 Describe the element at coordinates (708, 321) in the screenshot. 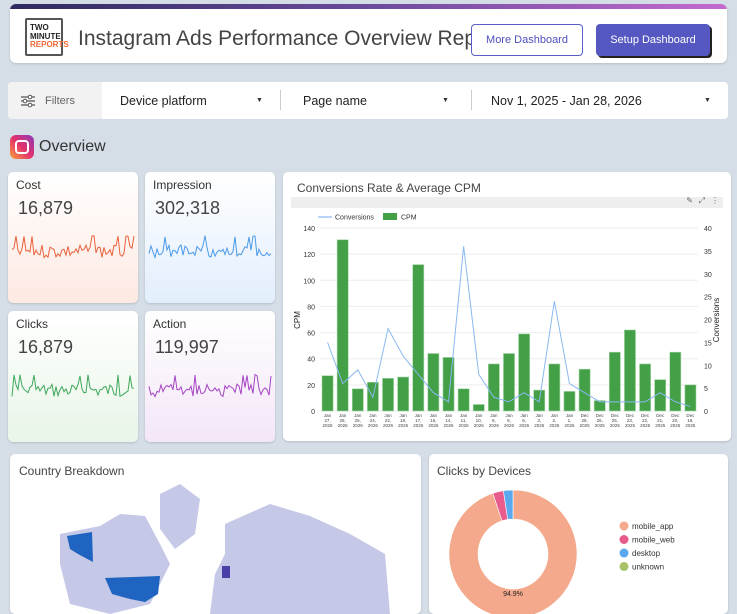

I see `y2-tick-label: 20` at that location.